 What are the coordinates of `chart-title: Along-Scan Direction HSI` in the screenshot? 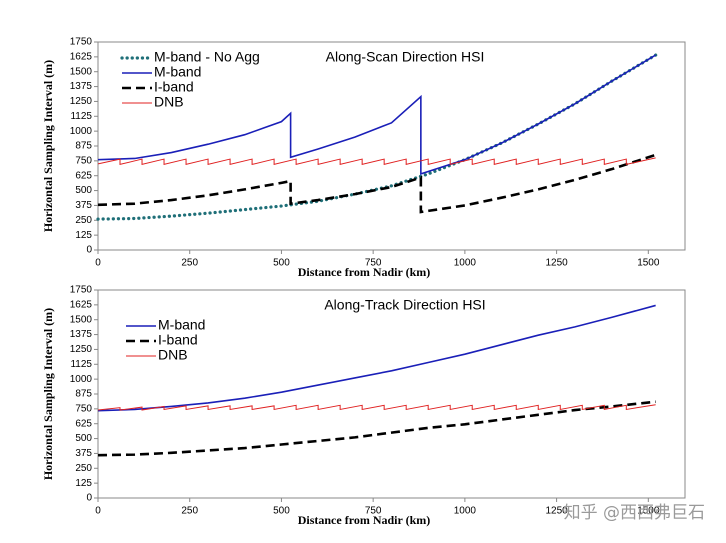 It's located at (405, 57).